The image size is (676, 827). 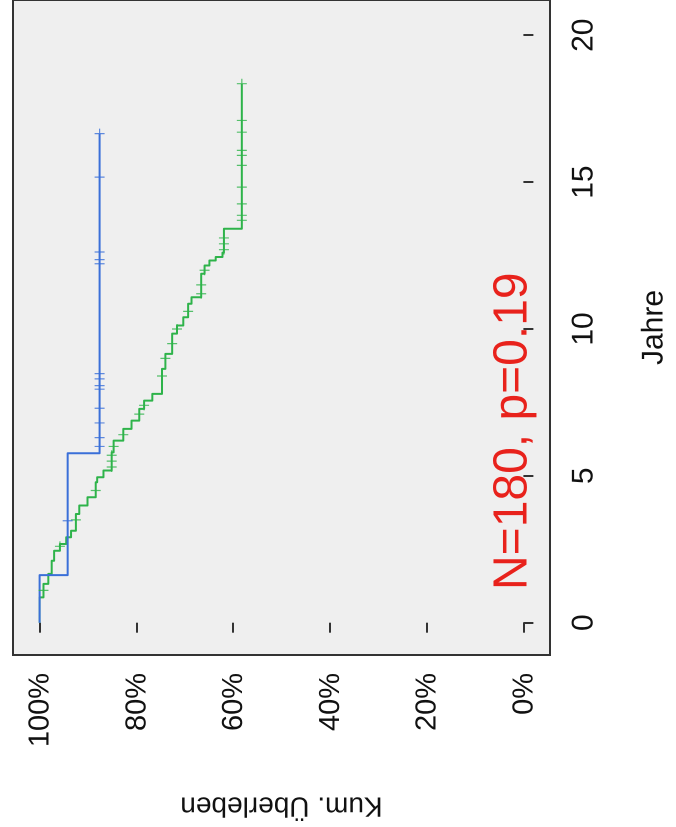 What do you see at coordinates (136, 702) in the screenshot?
I see `x-tick-label: 80%` at bounding box center [136, 702].